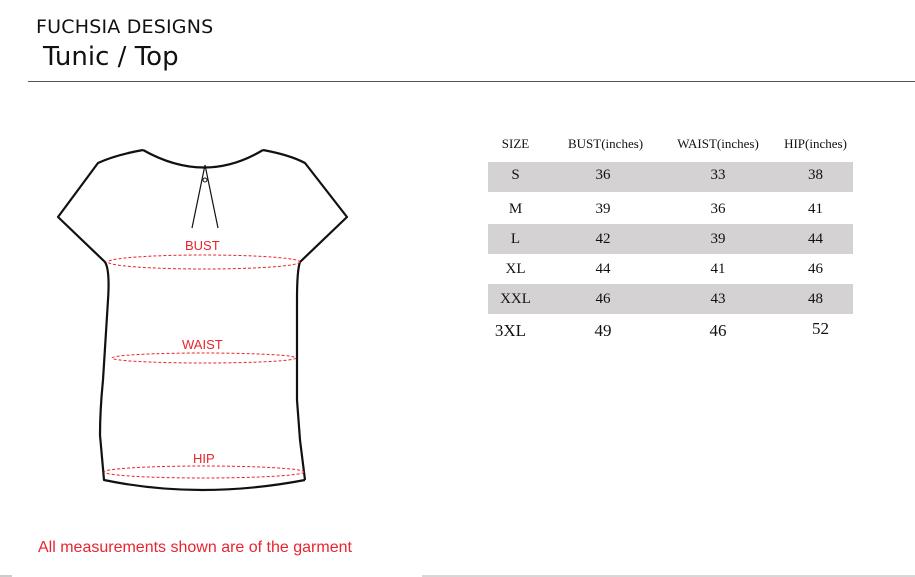 The image size is (915, 577). What do you see at coordinates (718, 330) in the screenshot?
I see `waist-cell: 46` at bounding box center [718, 330].